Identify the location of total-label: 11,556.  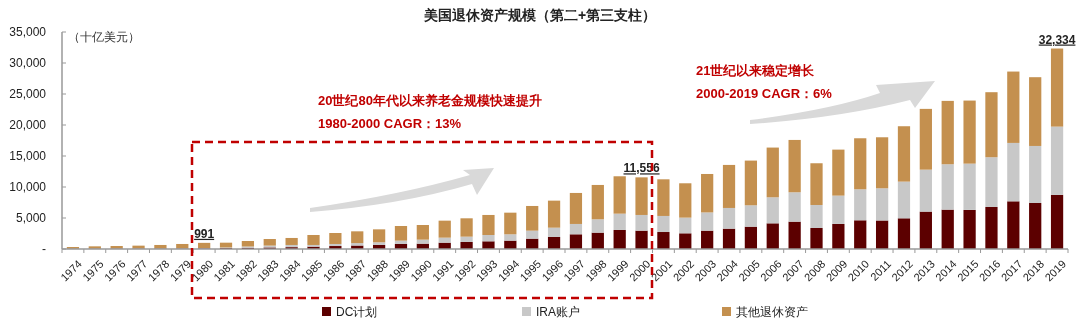
(641, 168).